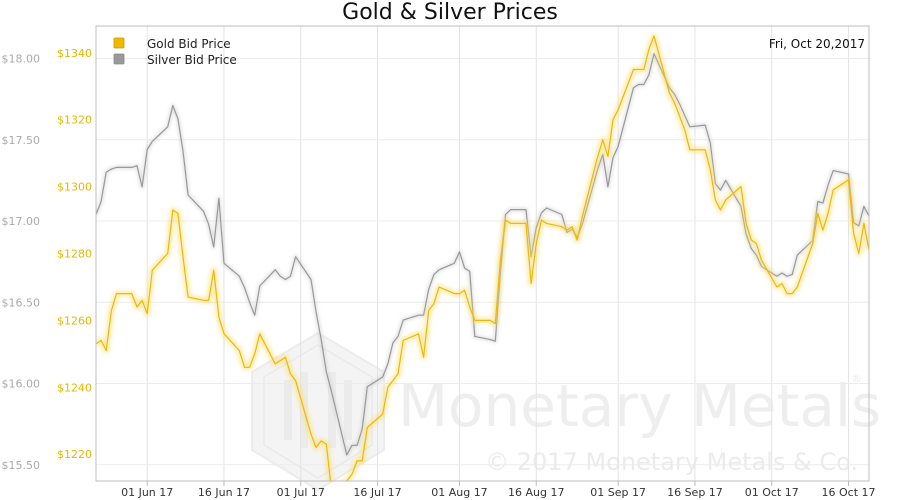  Describe the element at coordinates (147, 492) in the screenshot. I see `x-tick-label: 01 Jun 17` at that location.